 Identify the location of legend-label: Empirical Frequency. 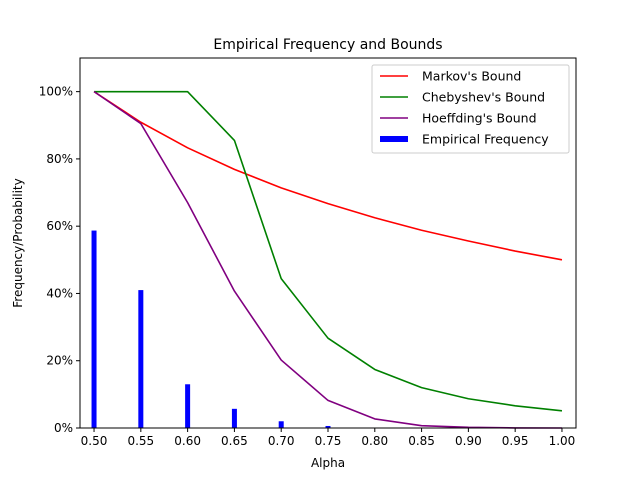
(485, 139).